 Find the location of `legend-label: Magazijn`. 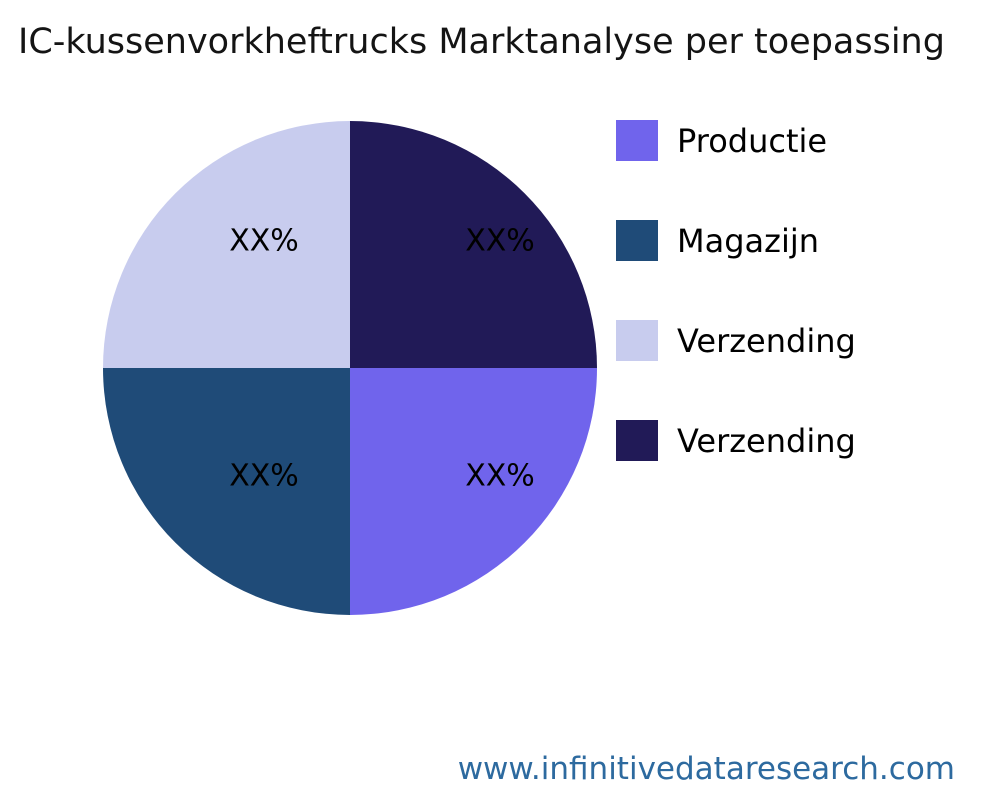

legend-label: Magazijn is located at coordinates (748, 240).